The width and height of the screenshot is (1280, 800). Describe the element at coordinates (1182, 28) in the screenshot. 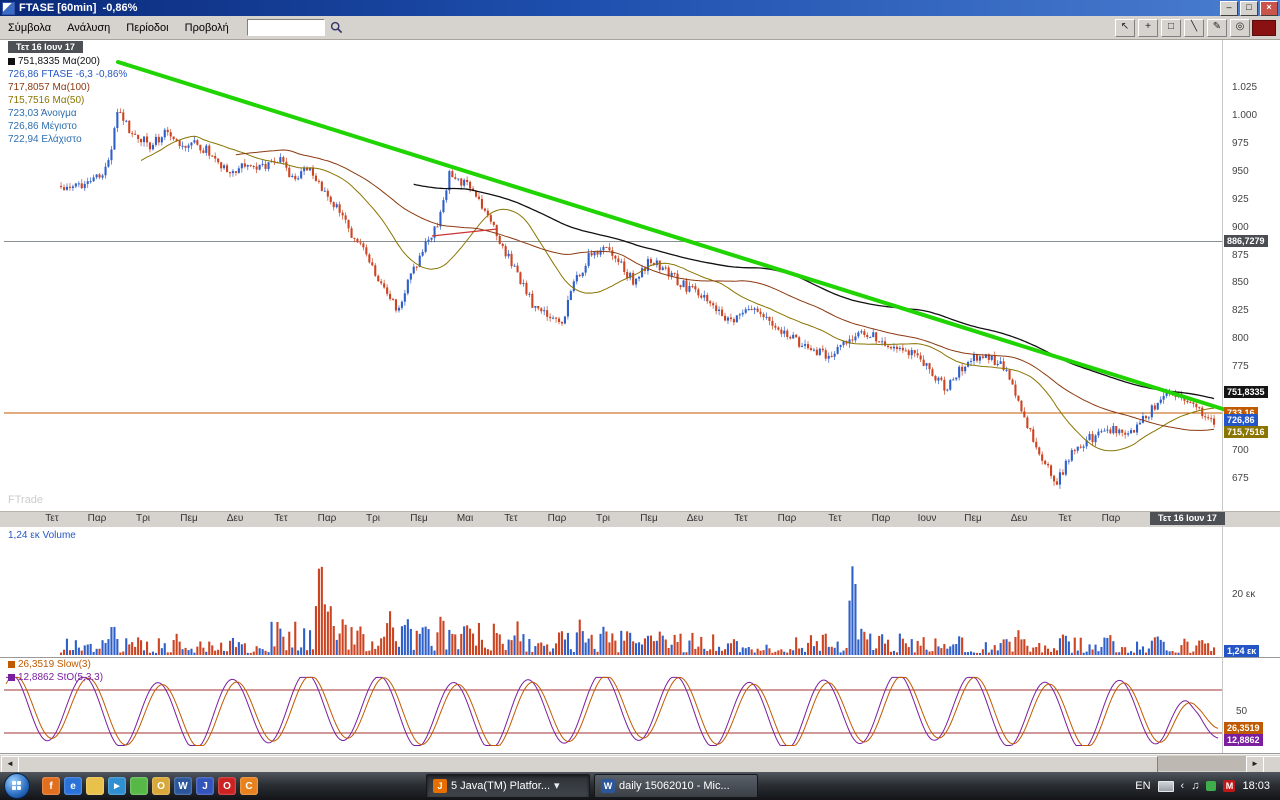

I see `chart-toolbar: ↖ + □ ╲ ✎ ◎` at that location.